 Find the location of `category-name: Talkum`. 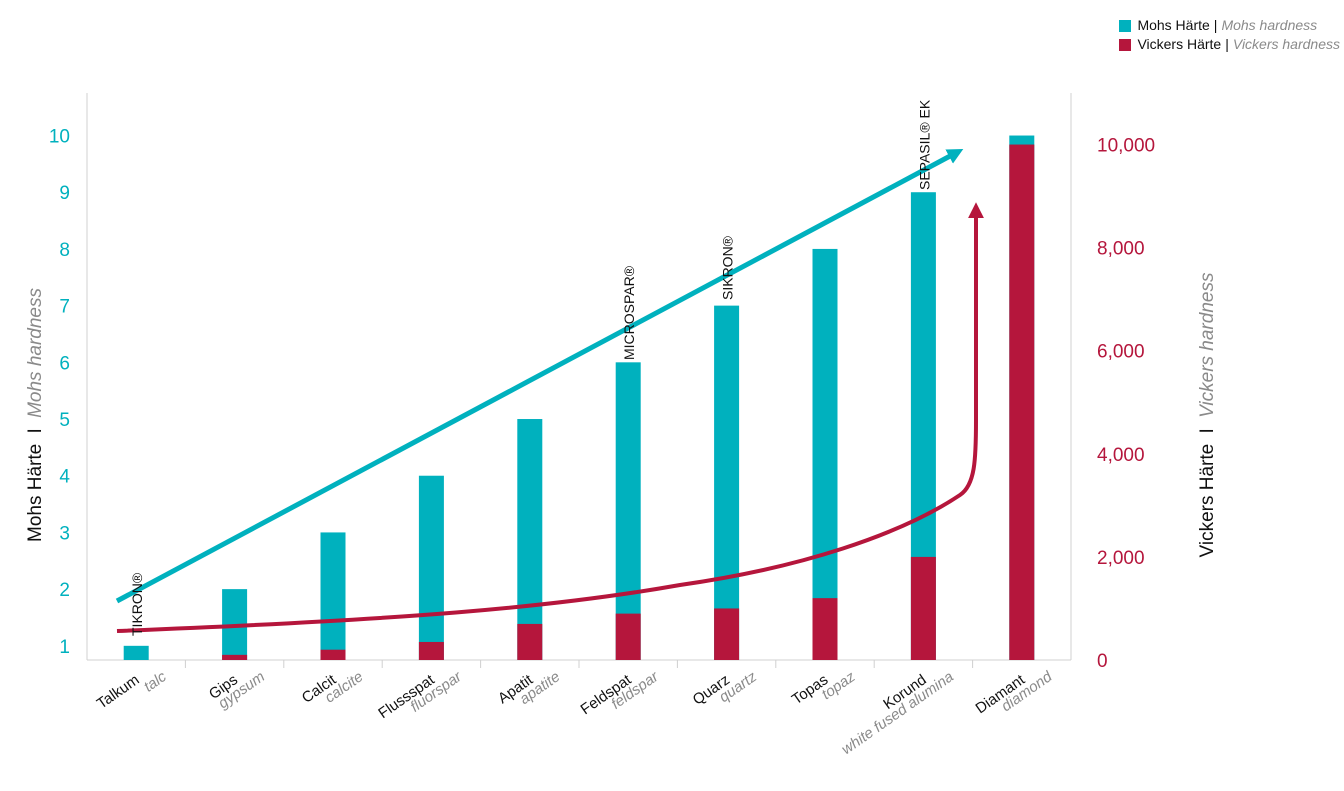

category-name: Talkum is located at coordinates (118, 691).